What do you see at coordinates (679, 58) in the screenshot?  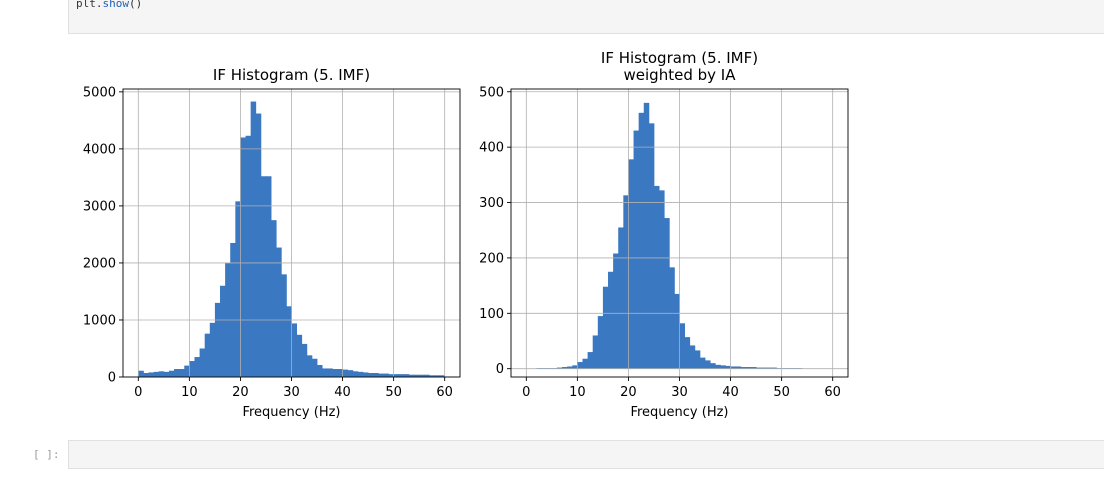 I see `chart2-title: IF Histogram (5. IMF)` at bounding box center [679, 58].